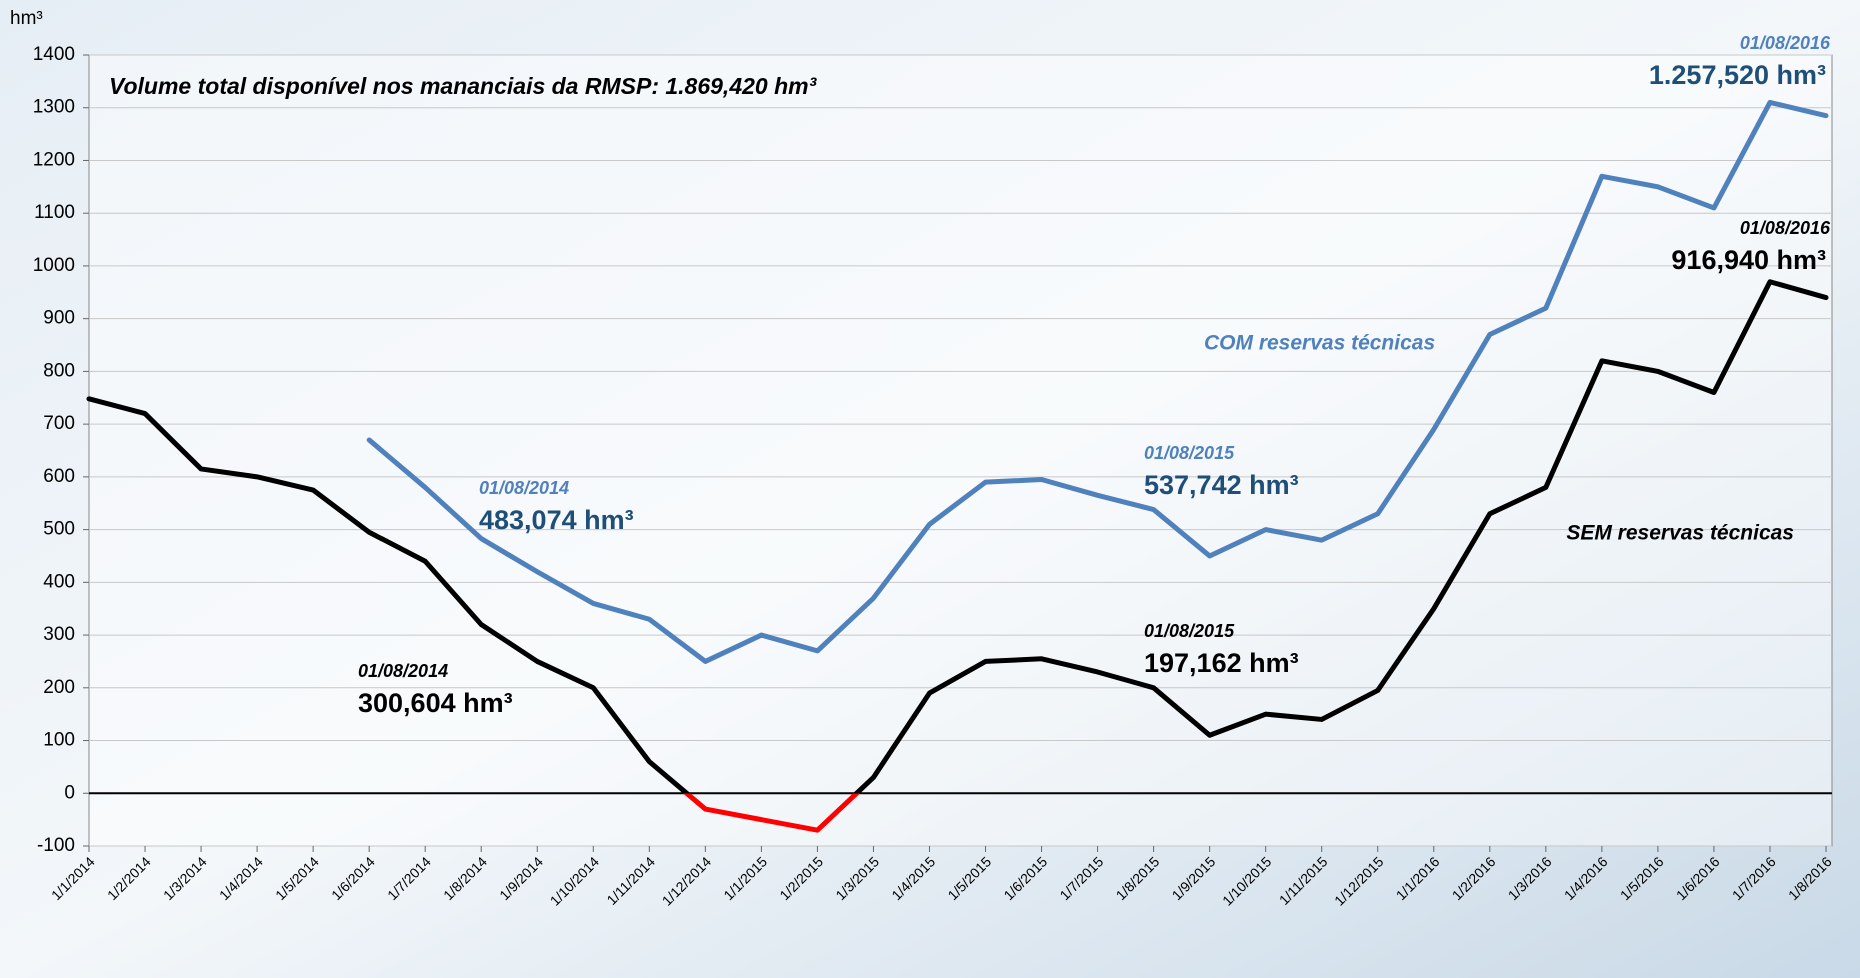  I want to click on y-tick-label: 1100, so click(54, 212).